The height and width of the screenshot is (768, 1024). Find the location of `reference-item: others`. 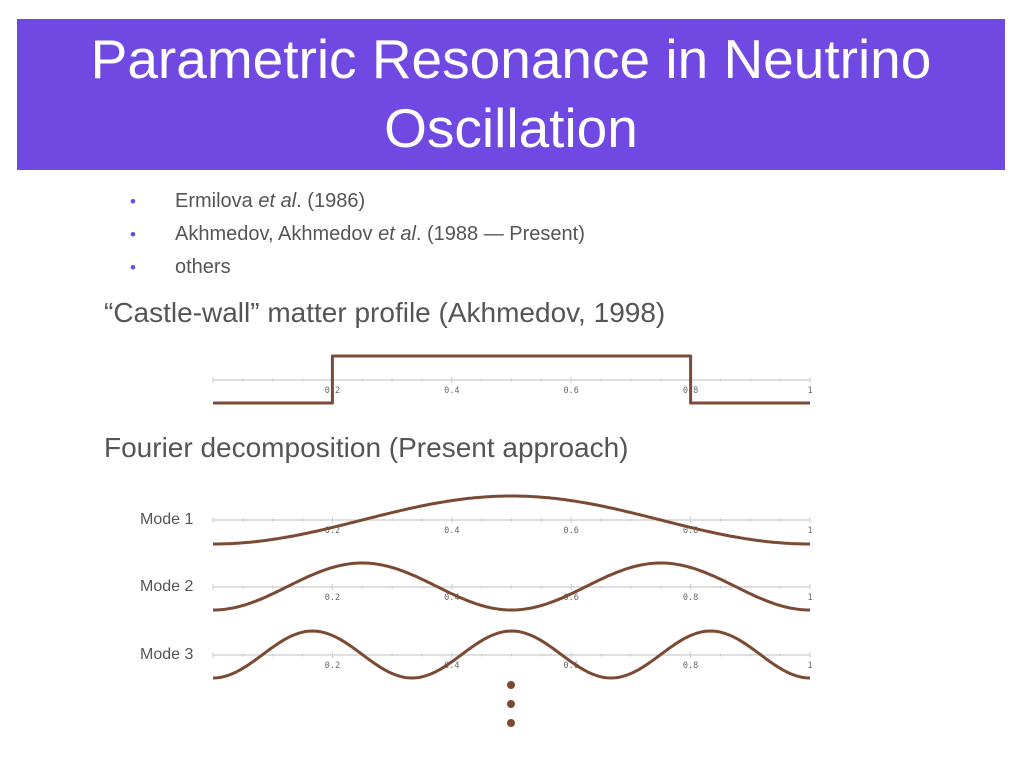

reference-item: others is located at coordinates (357, 267).